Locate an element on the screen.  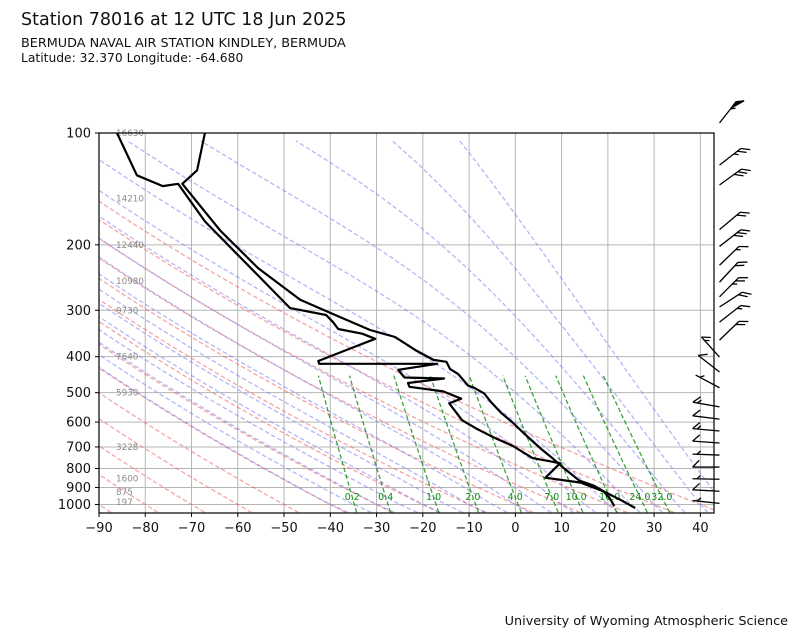
svg-text: 2.0 is located at coordinates (472, 497).